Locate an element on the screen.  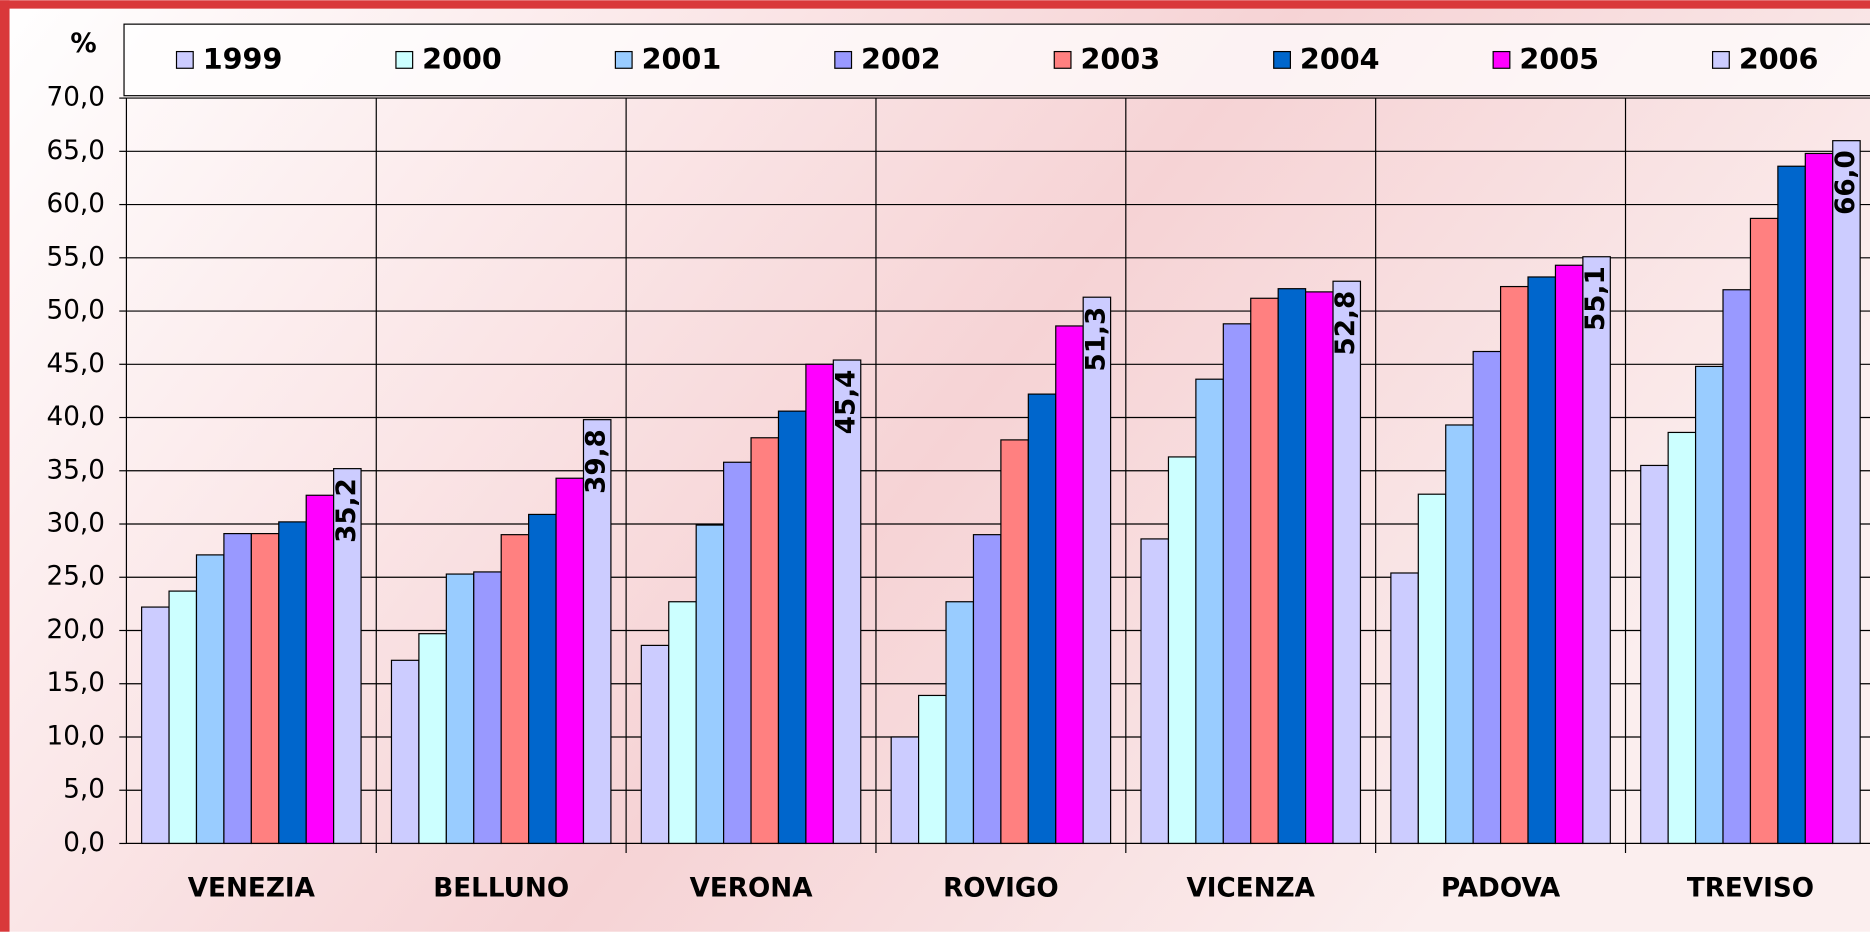
top-border is located at coordinates (935, 4).